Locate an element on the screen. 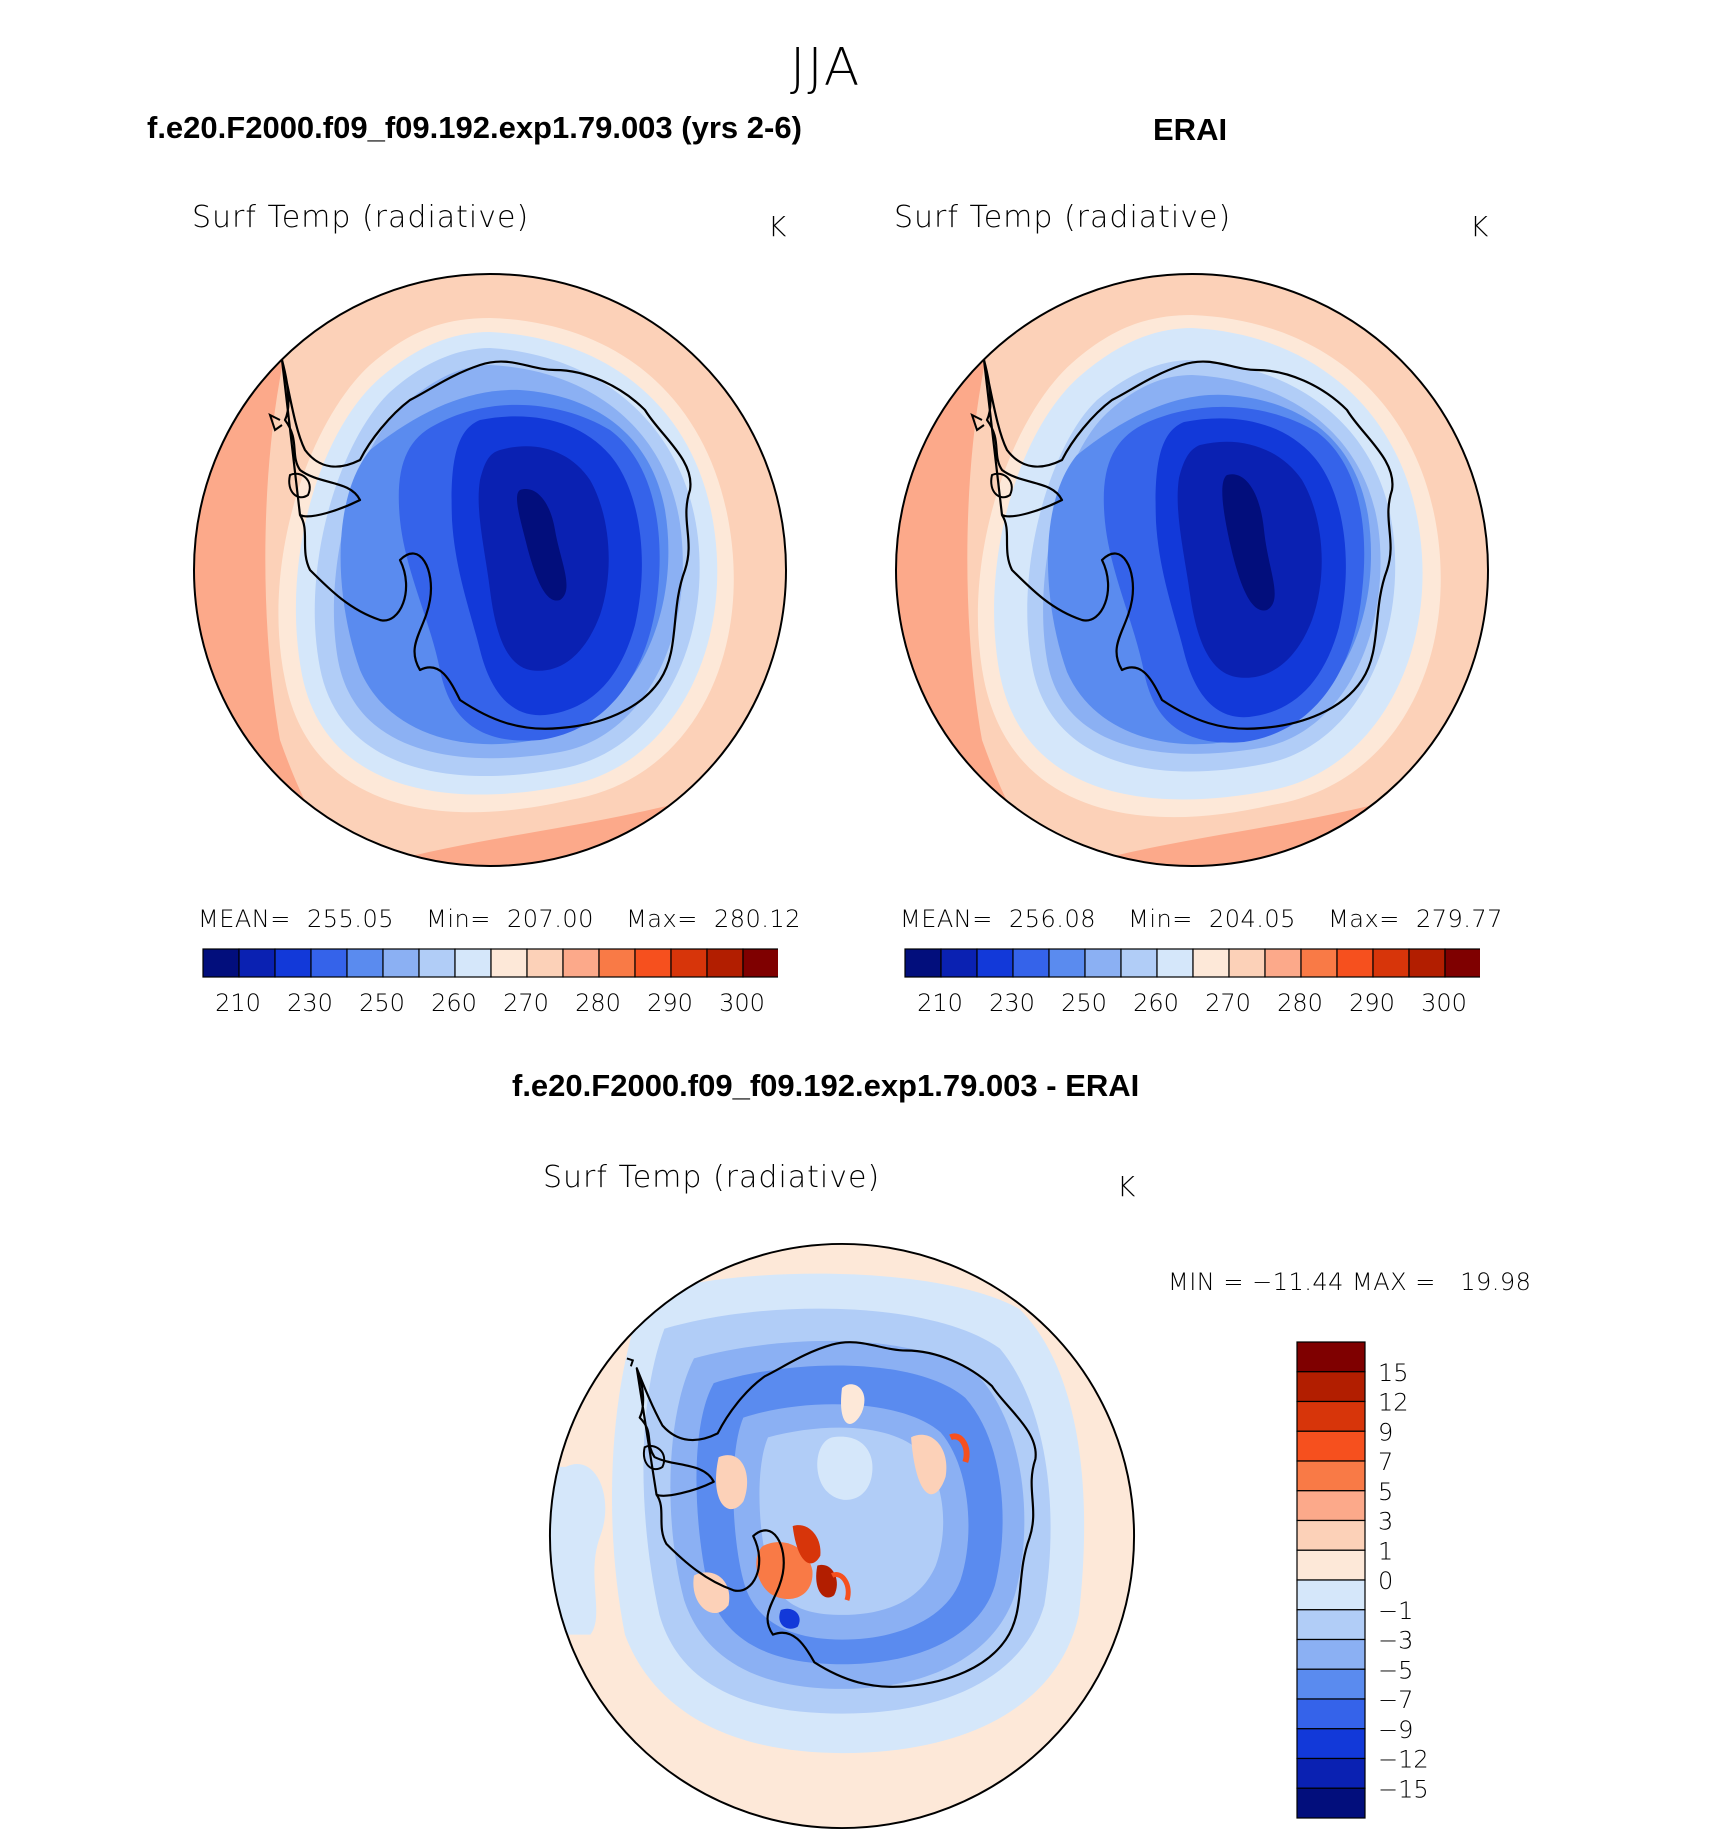  diff-colorbar-tick-label: 3 is located at coordinates (1385, 1522).